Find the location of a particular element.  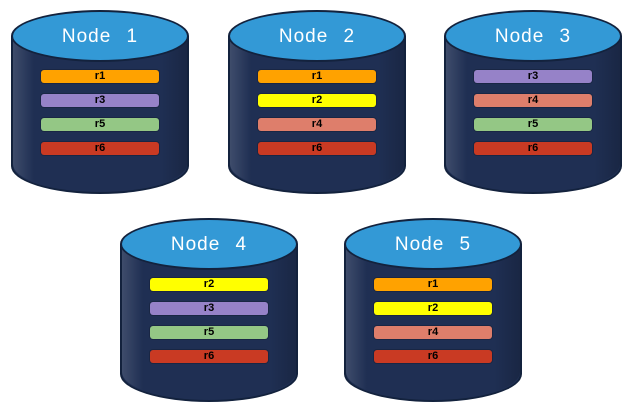

db-node-5: Node 5 r1 r2 r4 r6 is located at coordinates (433, 310).